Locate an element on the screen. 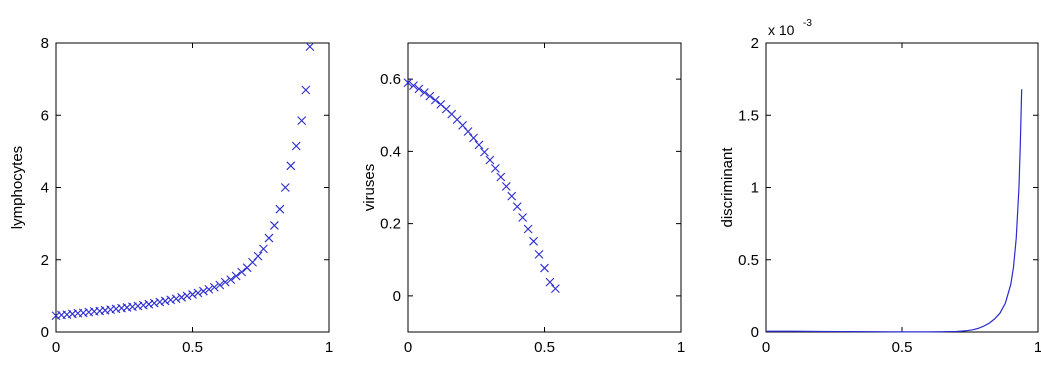 This screenshot has width=1041, height=369. y-multiplier-exponent: -3 is located at coordinates (807, 23).